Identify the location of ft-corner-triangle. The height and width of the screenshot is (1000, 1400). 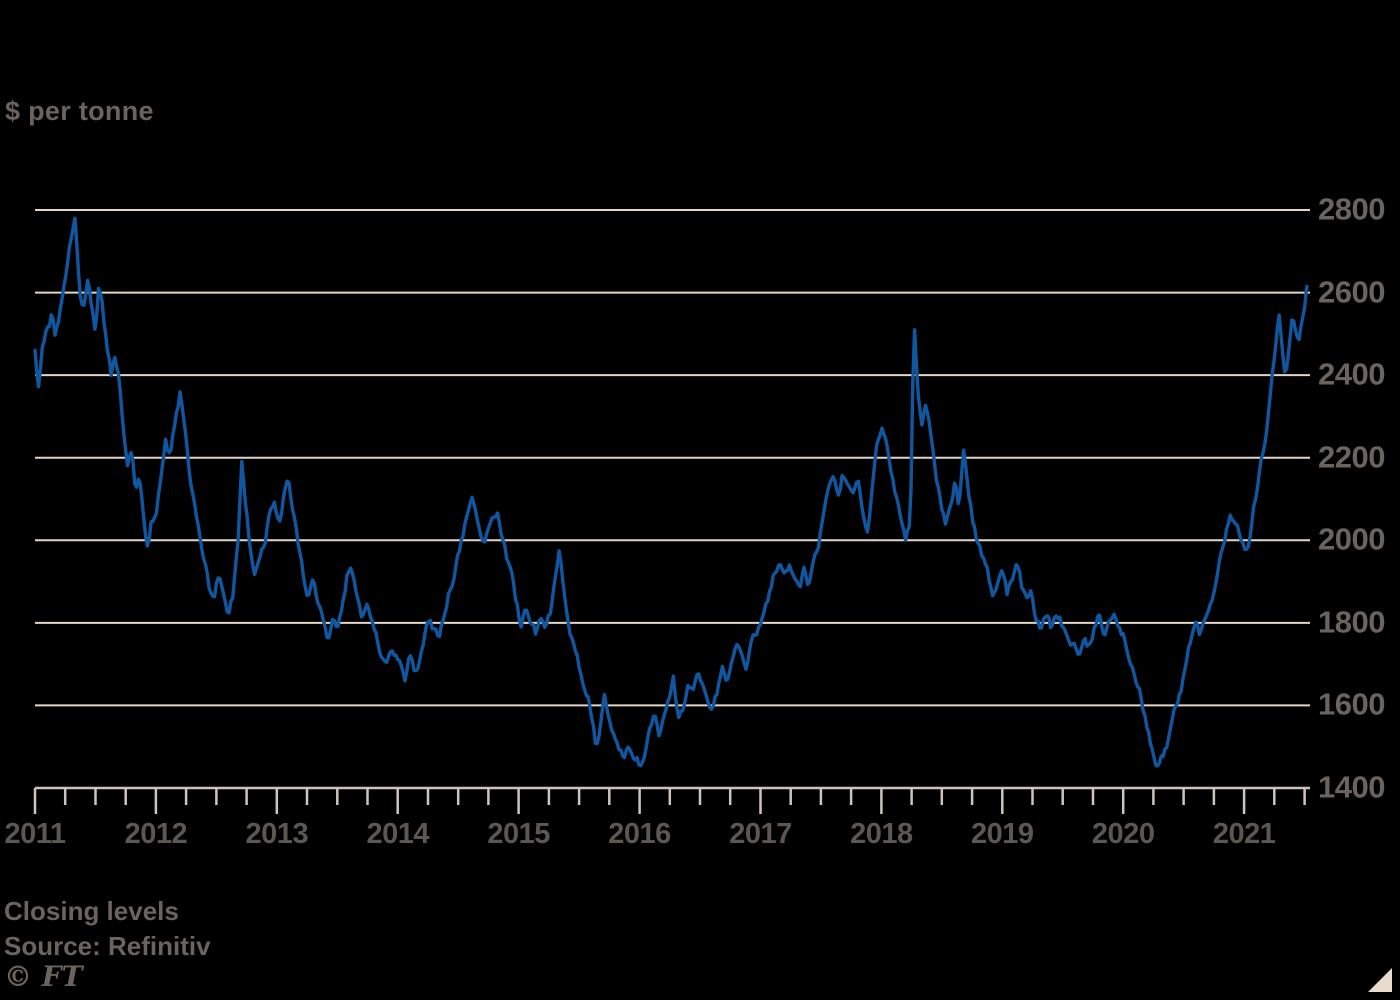
(1380, 980).